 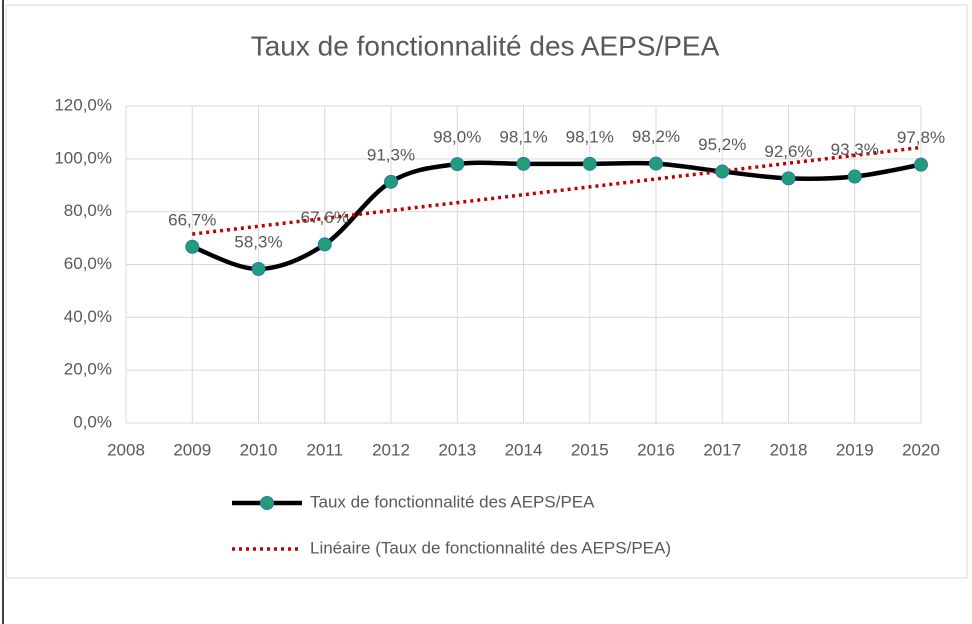 What do you see at coordinates (324, 449) in the screenshot?
I see `x-tick-label: 2011` at bounding box center [324, 449].